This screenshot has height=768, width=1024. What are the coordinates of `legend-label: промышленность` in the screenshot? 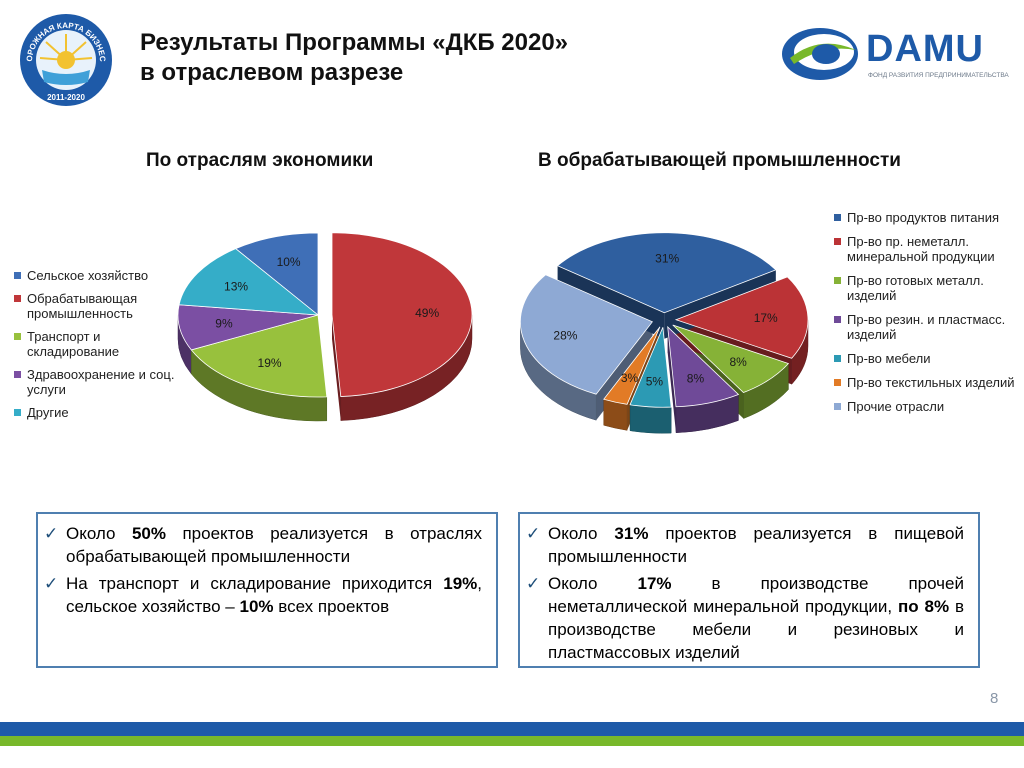 It's located at (80, 313).